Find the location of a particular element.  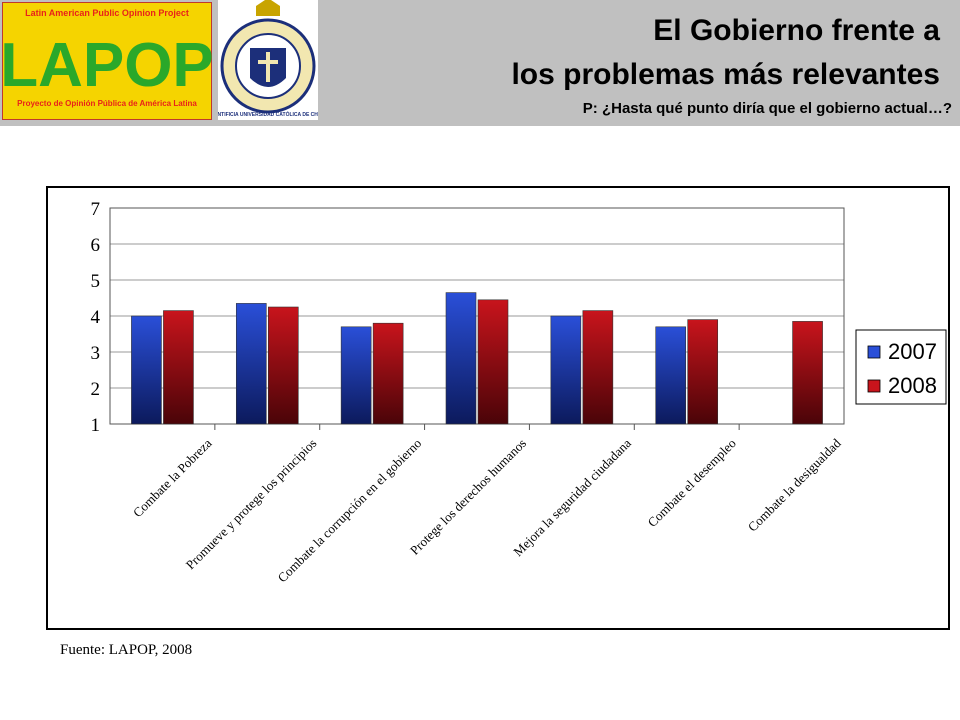

x-tick-label: Combate la desigualdad is located at coordinates (794, 484).